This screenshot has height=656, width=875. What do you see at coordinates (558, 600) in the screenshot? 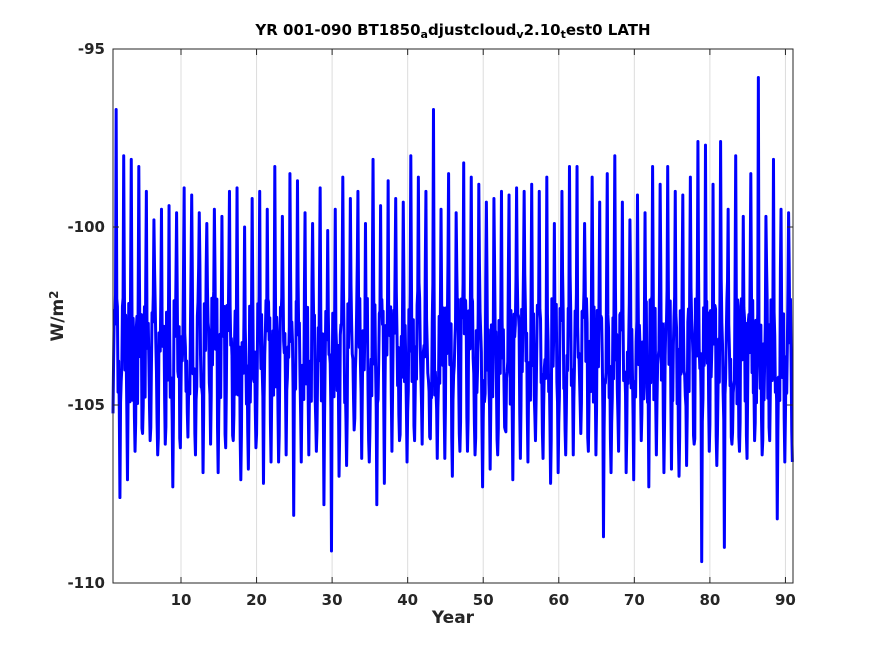
I see `x-tick-label: 60` at bounding box center [558, 600].